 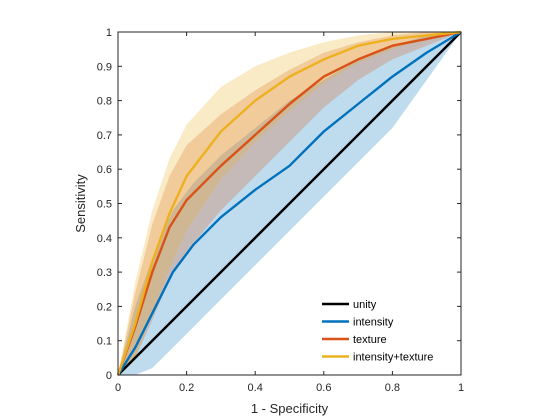 What do you see at coordinates (104, 170) in the screenshot?
I see `y-tick-label: 0.6` at bounding box center [104, 170].